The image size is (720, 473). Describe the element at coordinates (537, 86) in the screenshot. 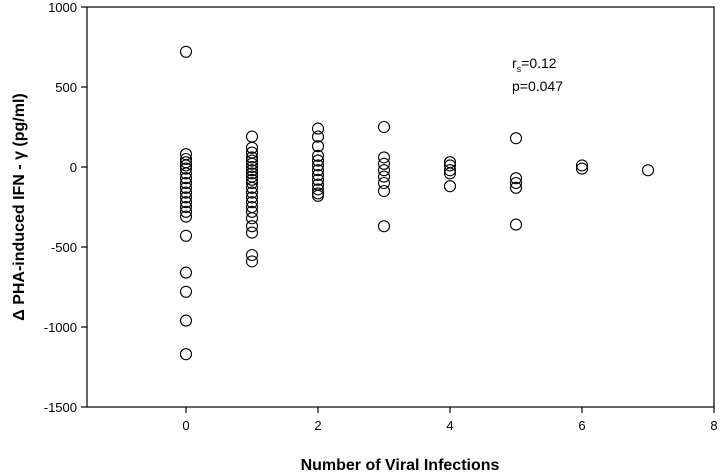

I see `p-value-annotation: p=0.047` at that location.